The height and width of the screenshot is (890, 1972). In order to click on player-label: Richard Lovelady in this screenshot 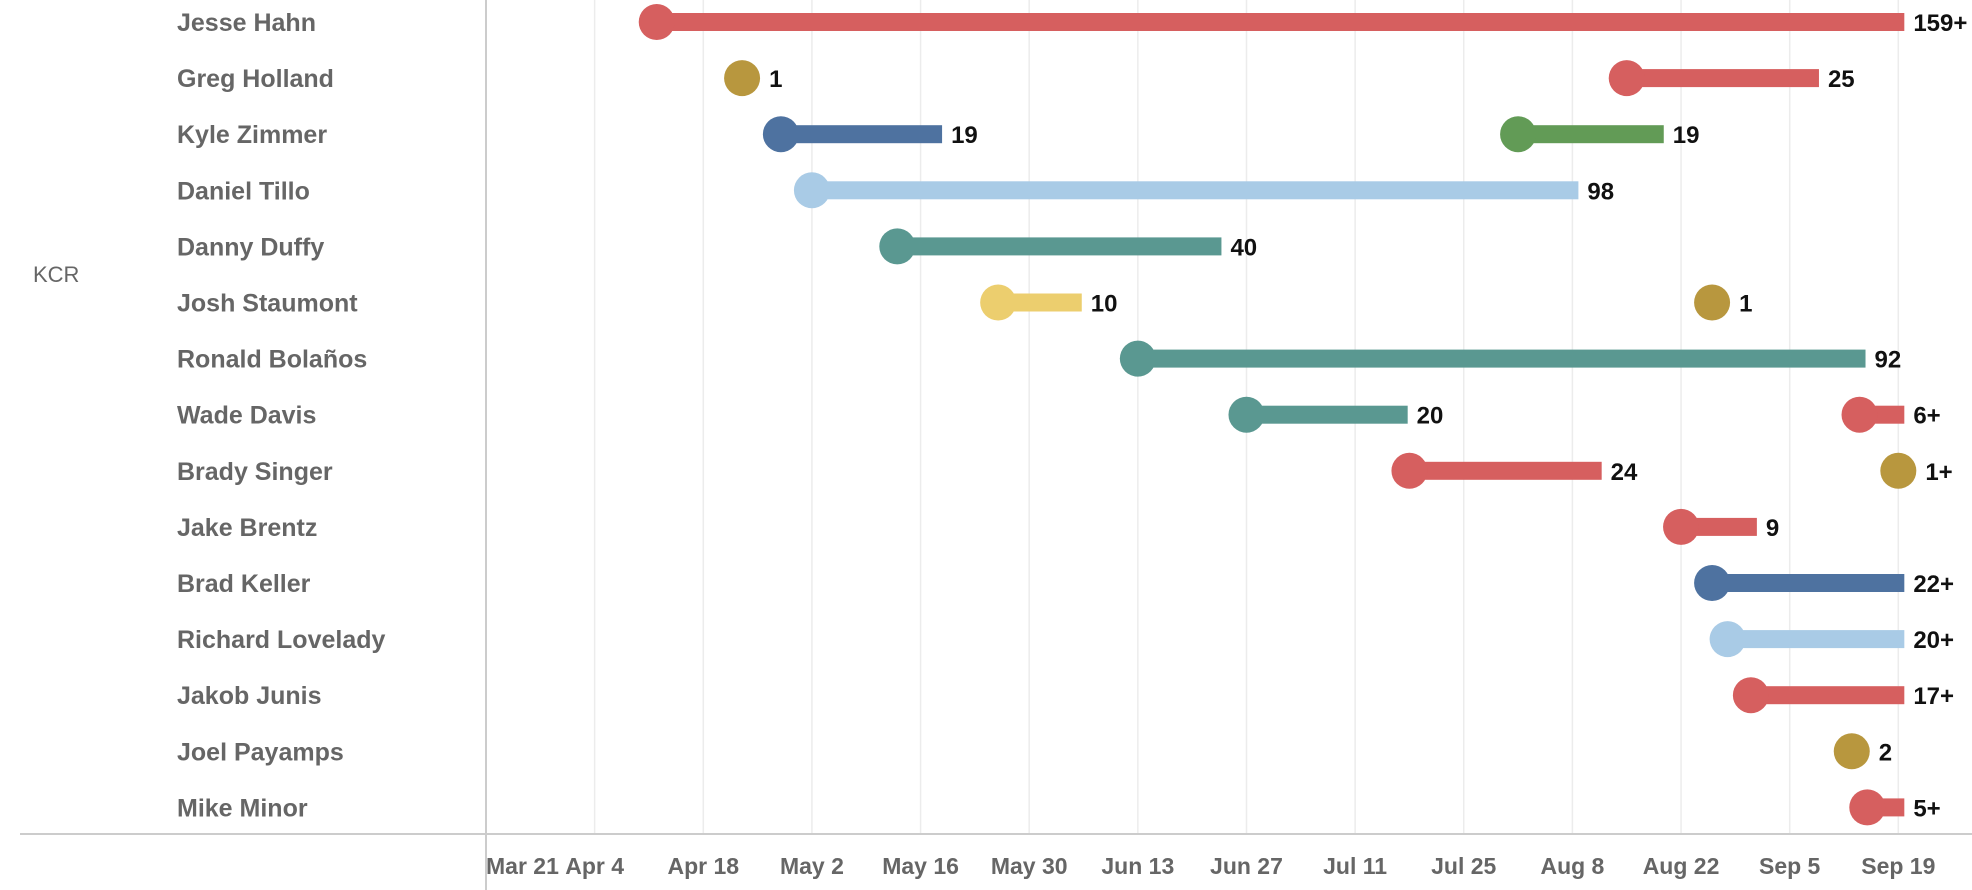, I will do `click(281, 640)`.